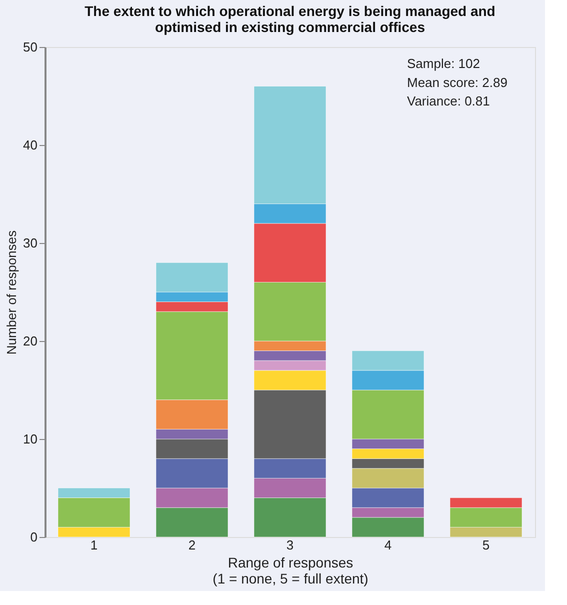 This screenshot has height=605, width=567. Describe the element at coordinates (448, 101) in the screenshot. I see `annotation: Variance: 0.81` at that location.